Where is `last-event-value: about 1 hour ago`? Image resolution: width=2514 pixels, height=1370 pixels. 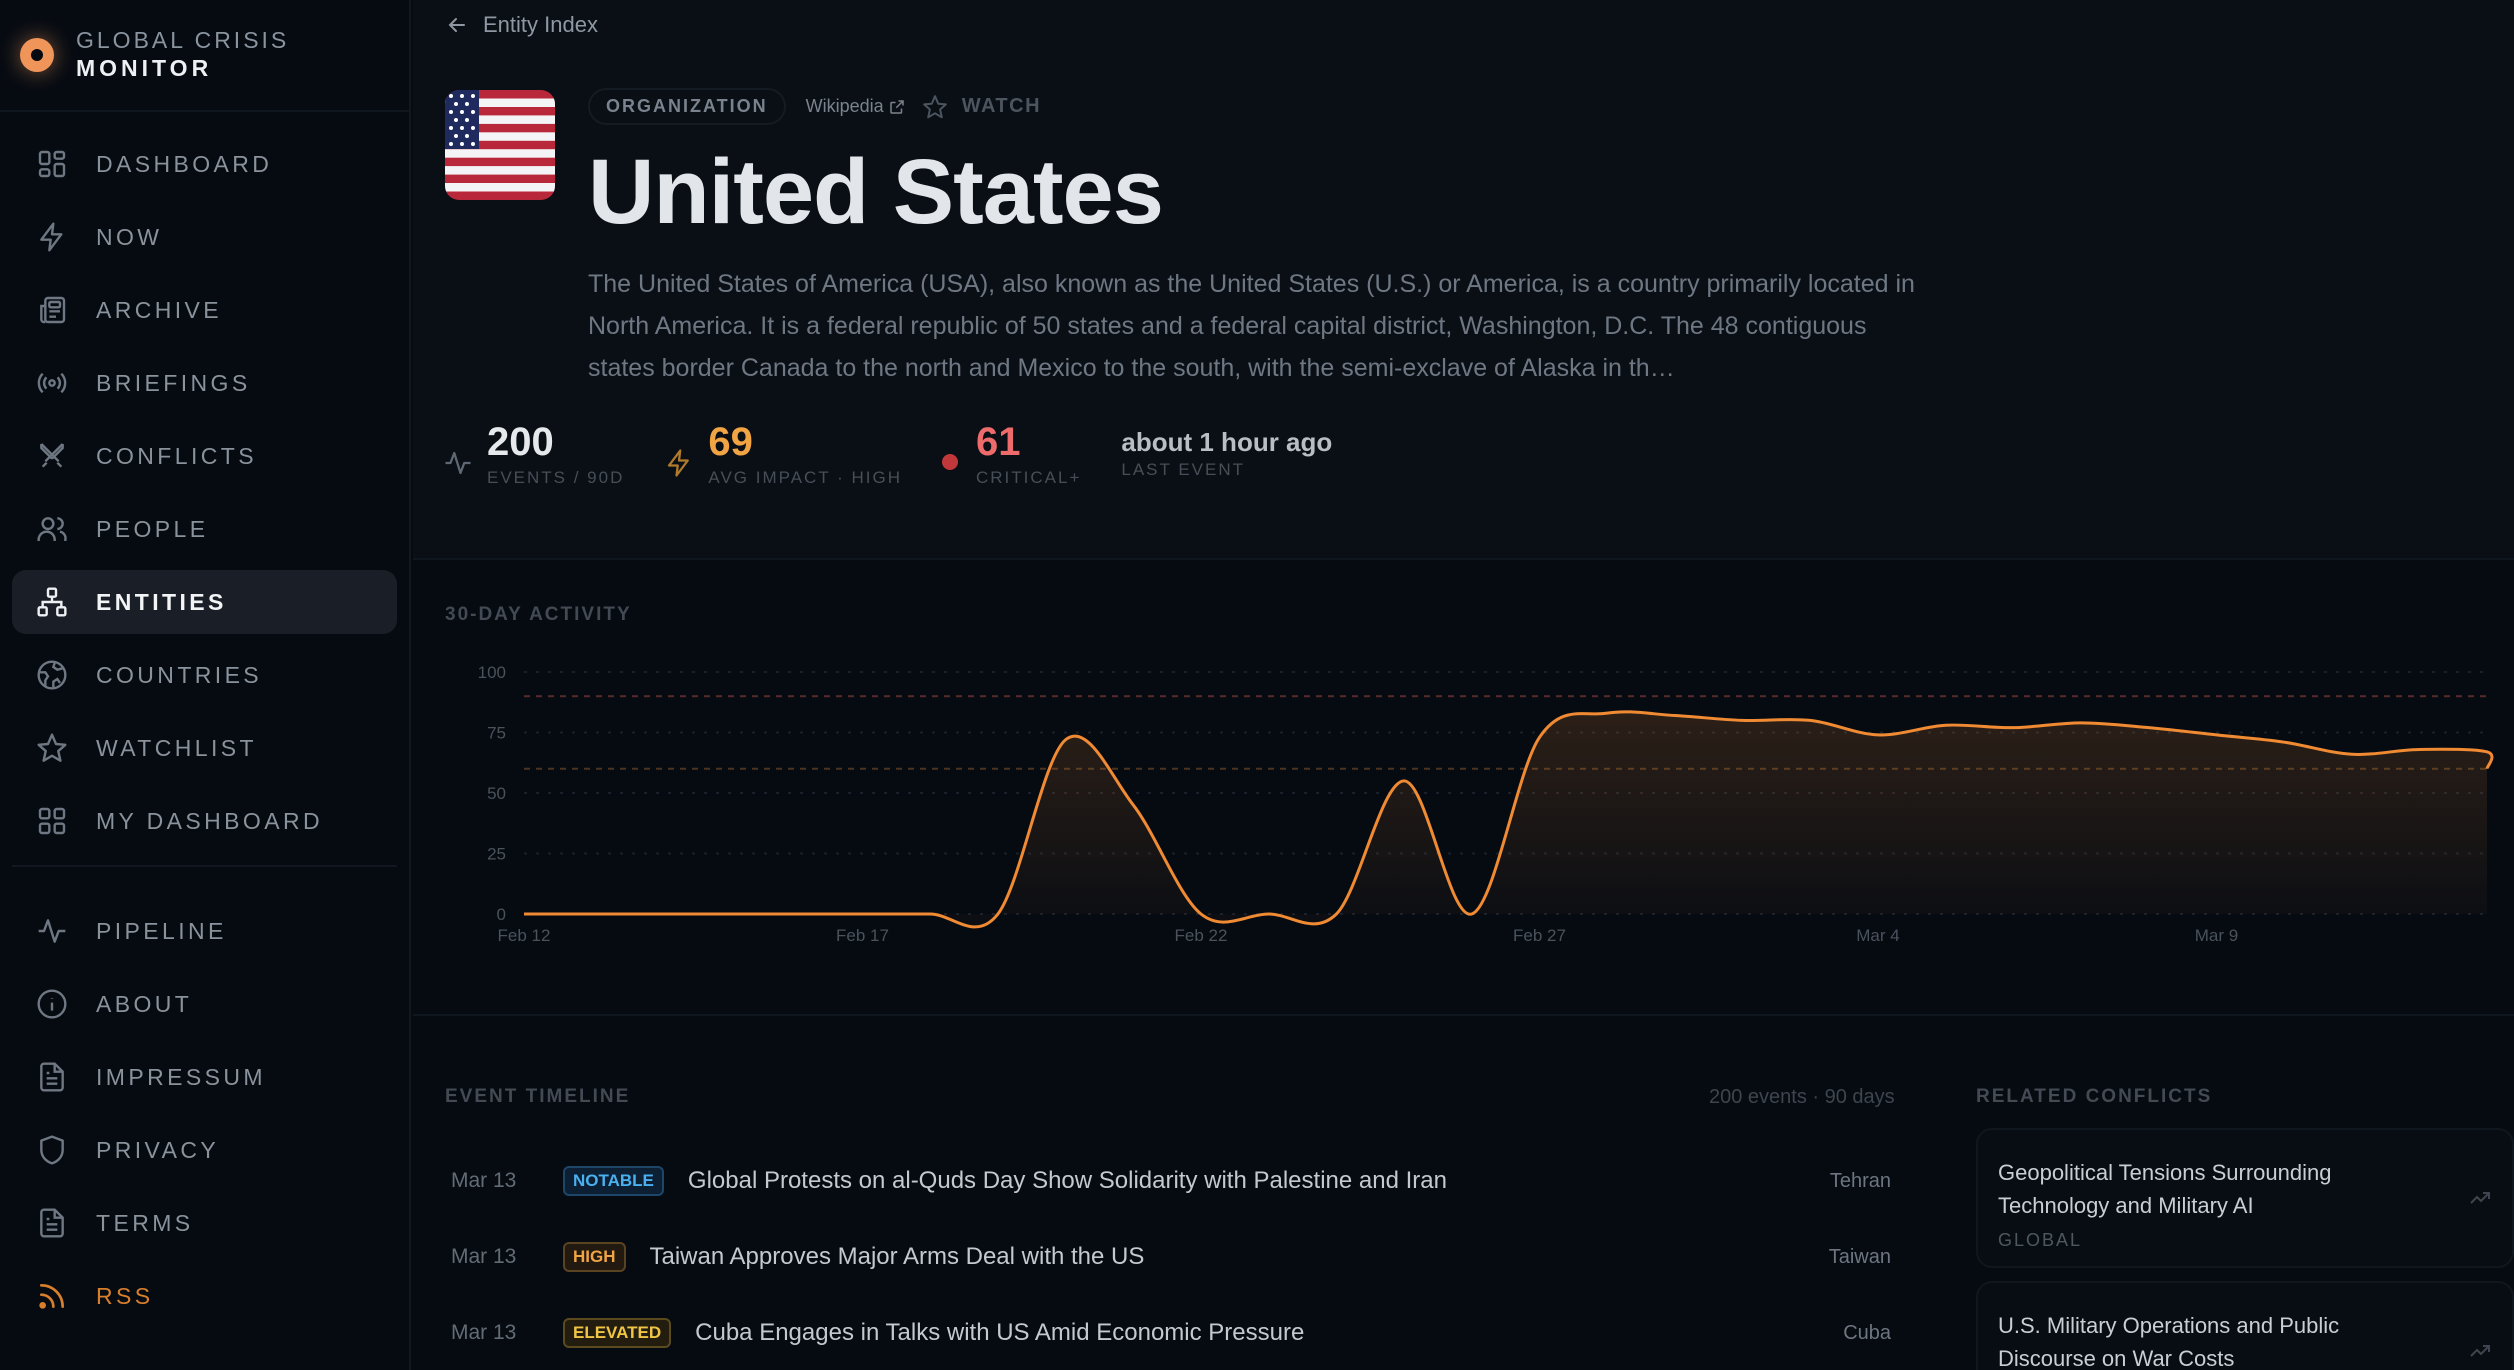 last-event-value: about 1 hour ago is located at coordinates (1227, 442).